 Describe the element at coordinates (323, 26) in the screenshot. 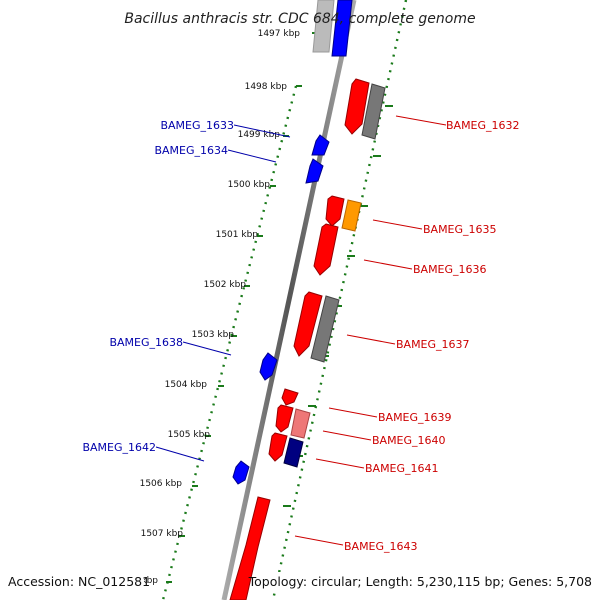

I see `gene-block-gray-top` at that location.